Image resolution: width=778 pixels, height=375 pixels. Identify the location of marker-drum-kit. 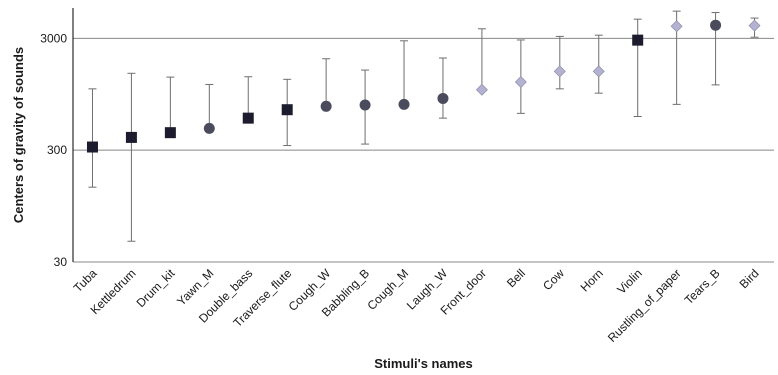
(170, 133).